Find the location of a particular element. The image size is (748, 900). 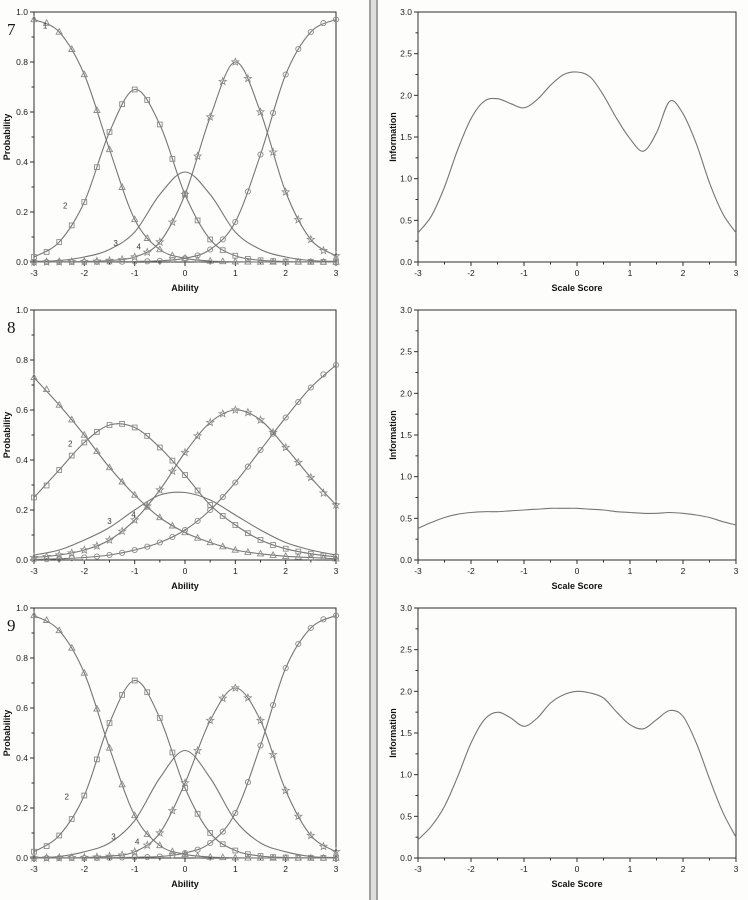

column-divider is located at coordinates (373, 450).